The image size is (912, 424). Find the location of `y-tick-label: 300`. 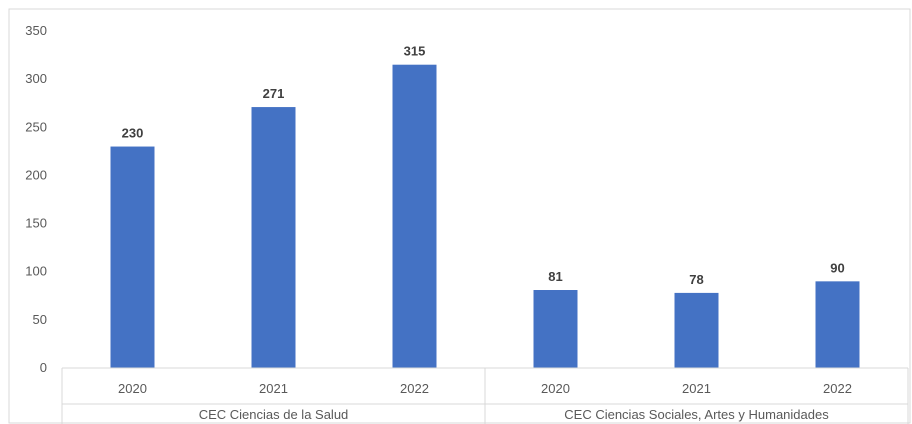

y-tick-label: 300 is located at coordinates (36, 78).